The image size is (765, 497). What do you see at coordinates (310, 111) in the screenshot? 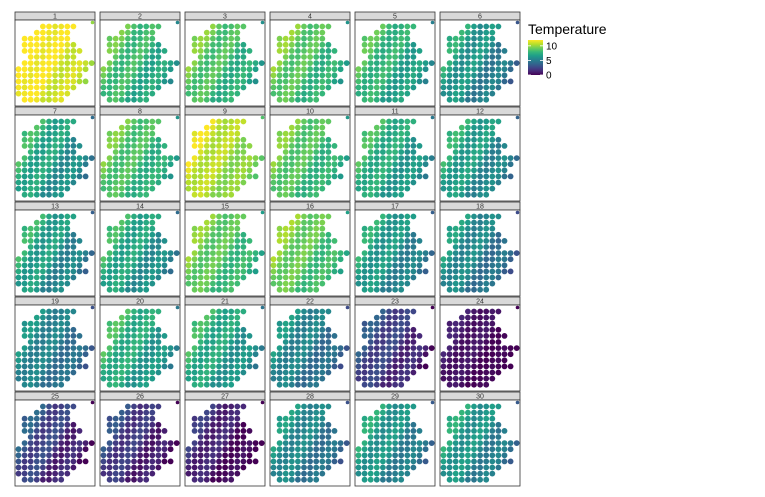
I see `facet-strip-label: 10` at bounding box center [310, 111].